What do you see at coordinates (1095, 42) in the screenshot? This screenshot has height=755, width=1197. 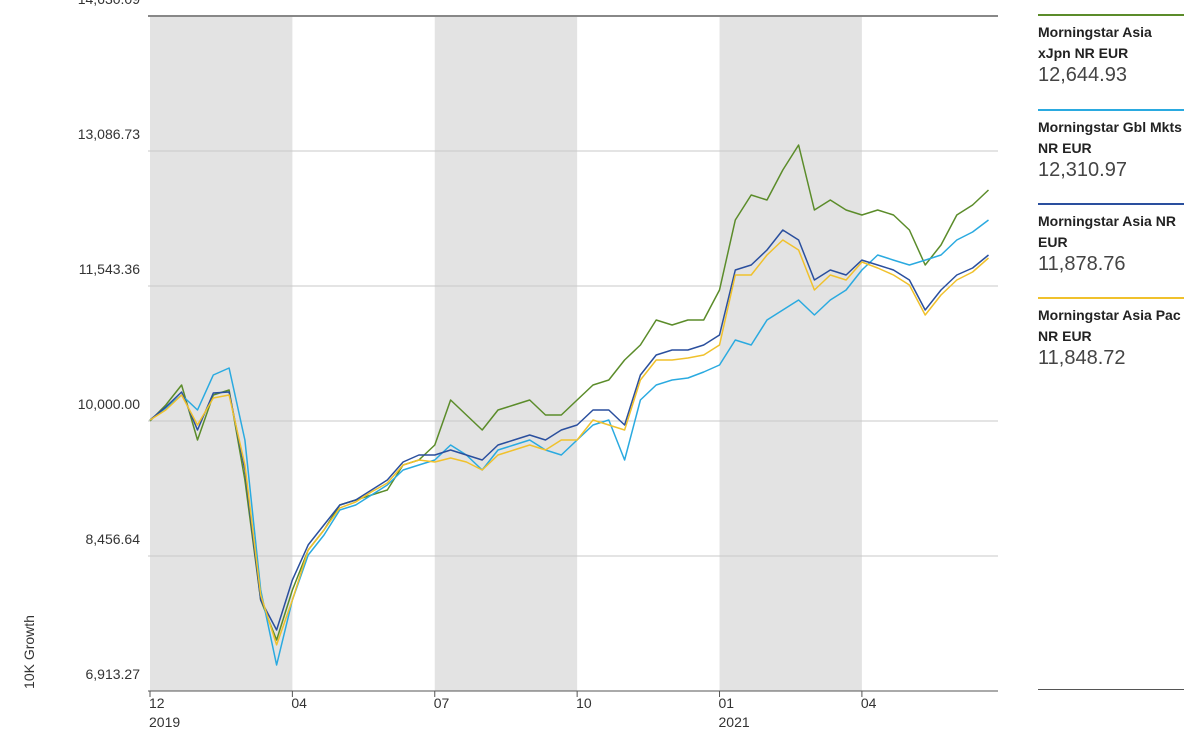 I see `legend-name: Morningstar Asia xJpn NR EUR` at bounding box center [1095, 42].